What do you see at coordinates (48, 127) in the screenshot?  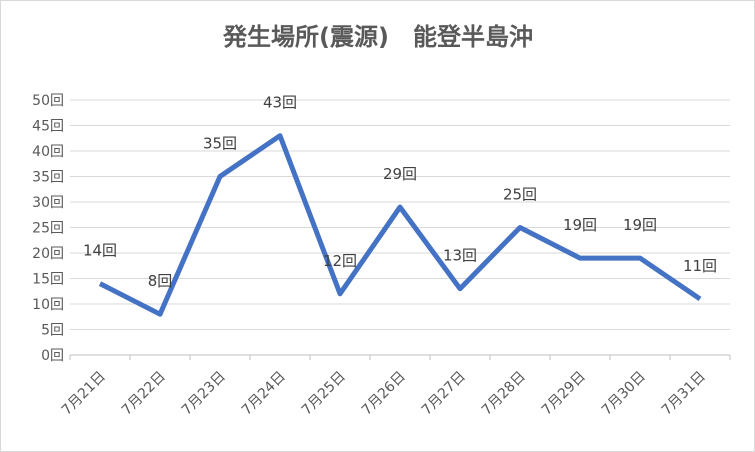 I see `y-tick-label: 45回` at bounding box center [48, 127].